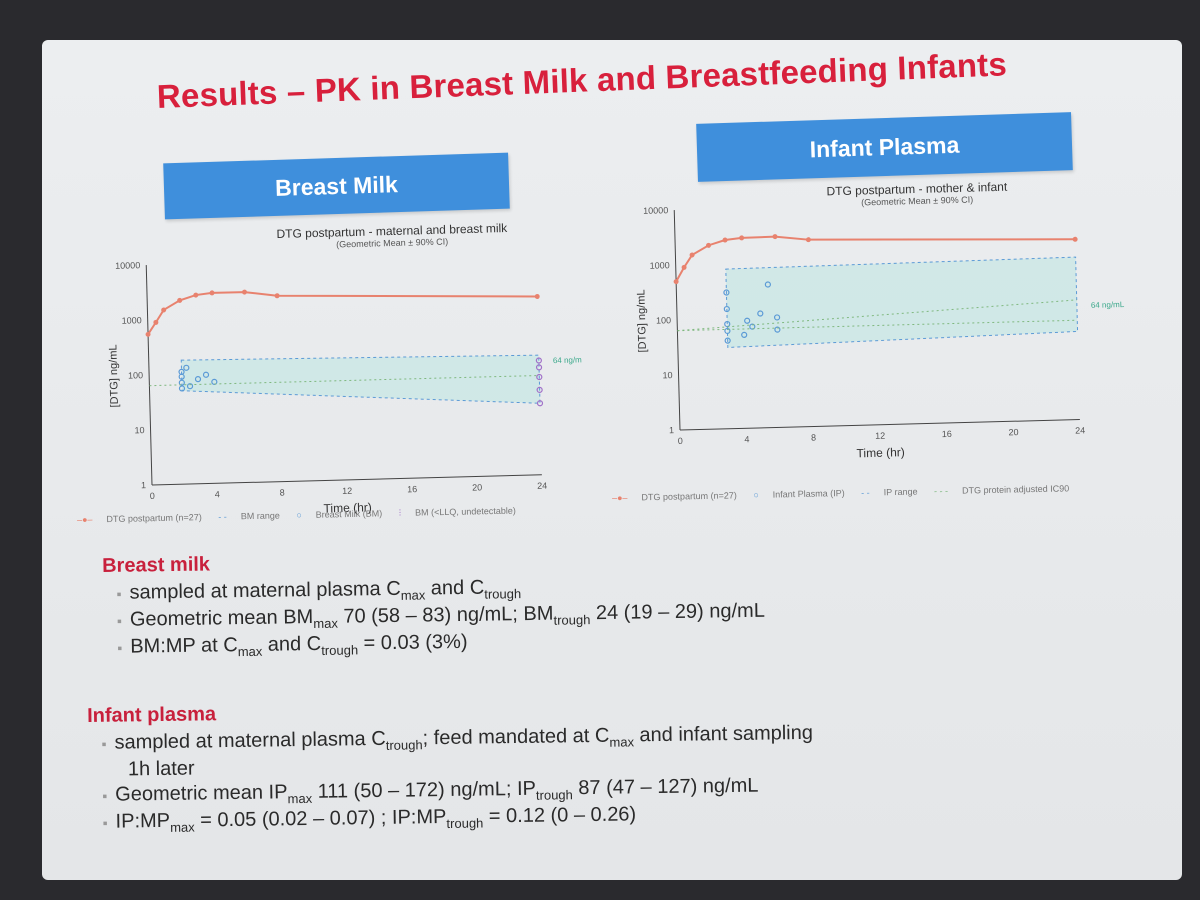  Describe the element at coordinates (260, 516) in the screenshot. I see `legend-item: BM range` at that location.